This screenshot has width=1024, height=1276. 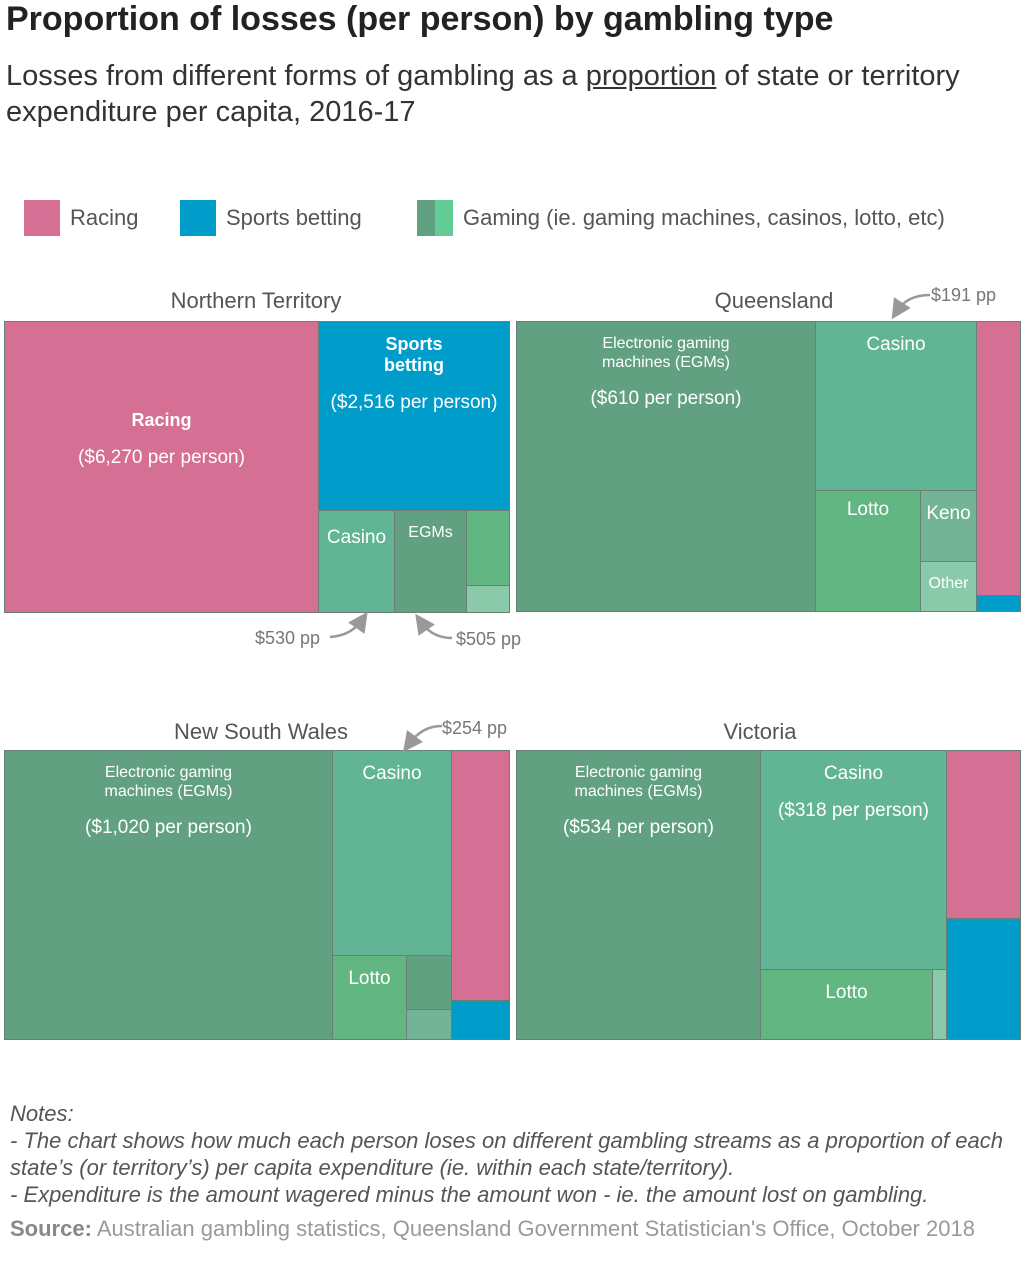 I want to click on tile-other: Other, so click(x=948, y=586).